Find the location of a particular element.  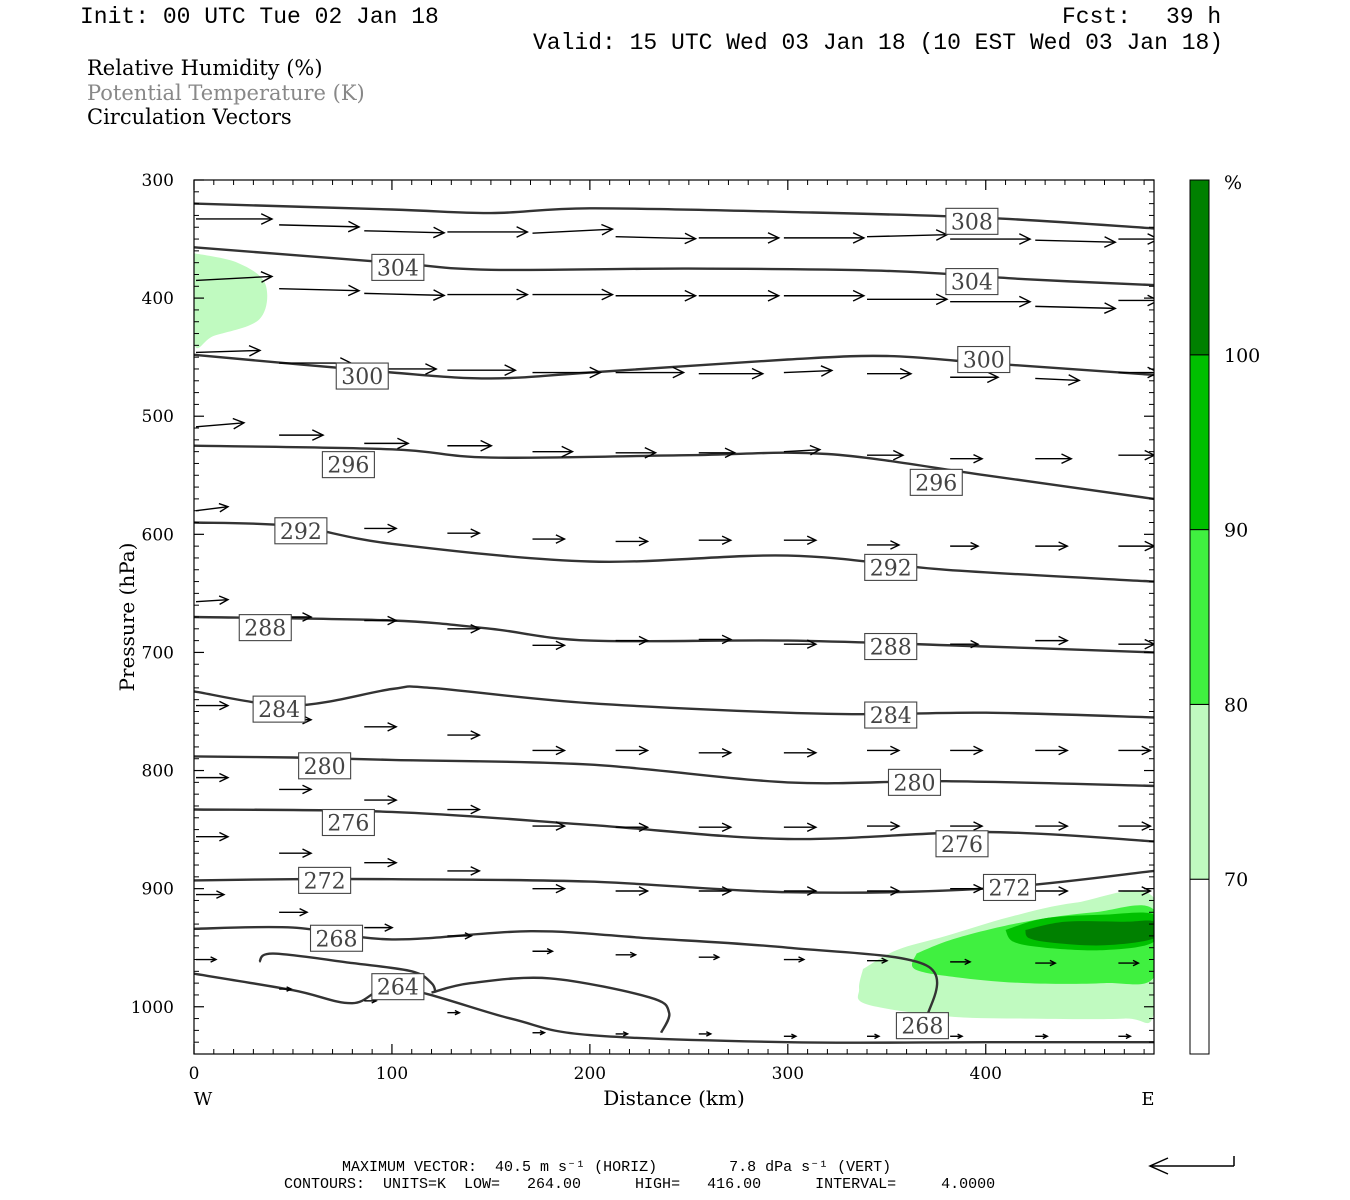

contour-label-264-0: 264 is located at coordinates (398, 987).